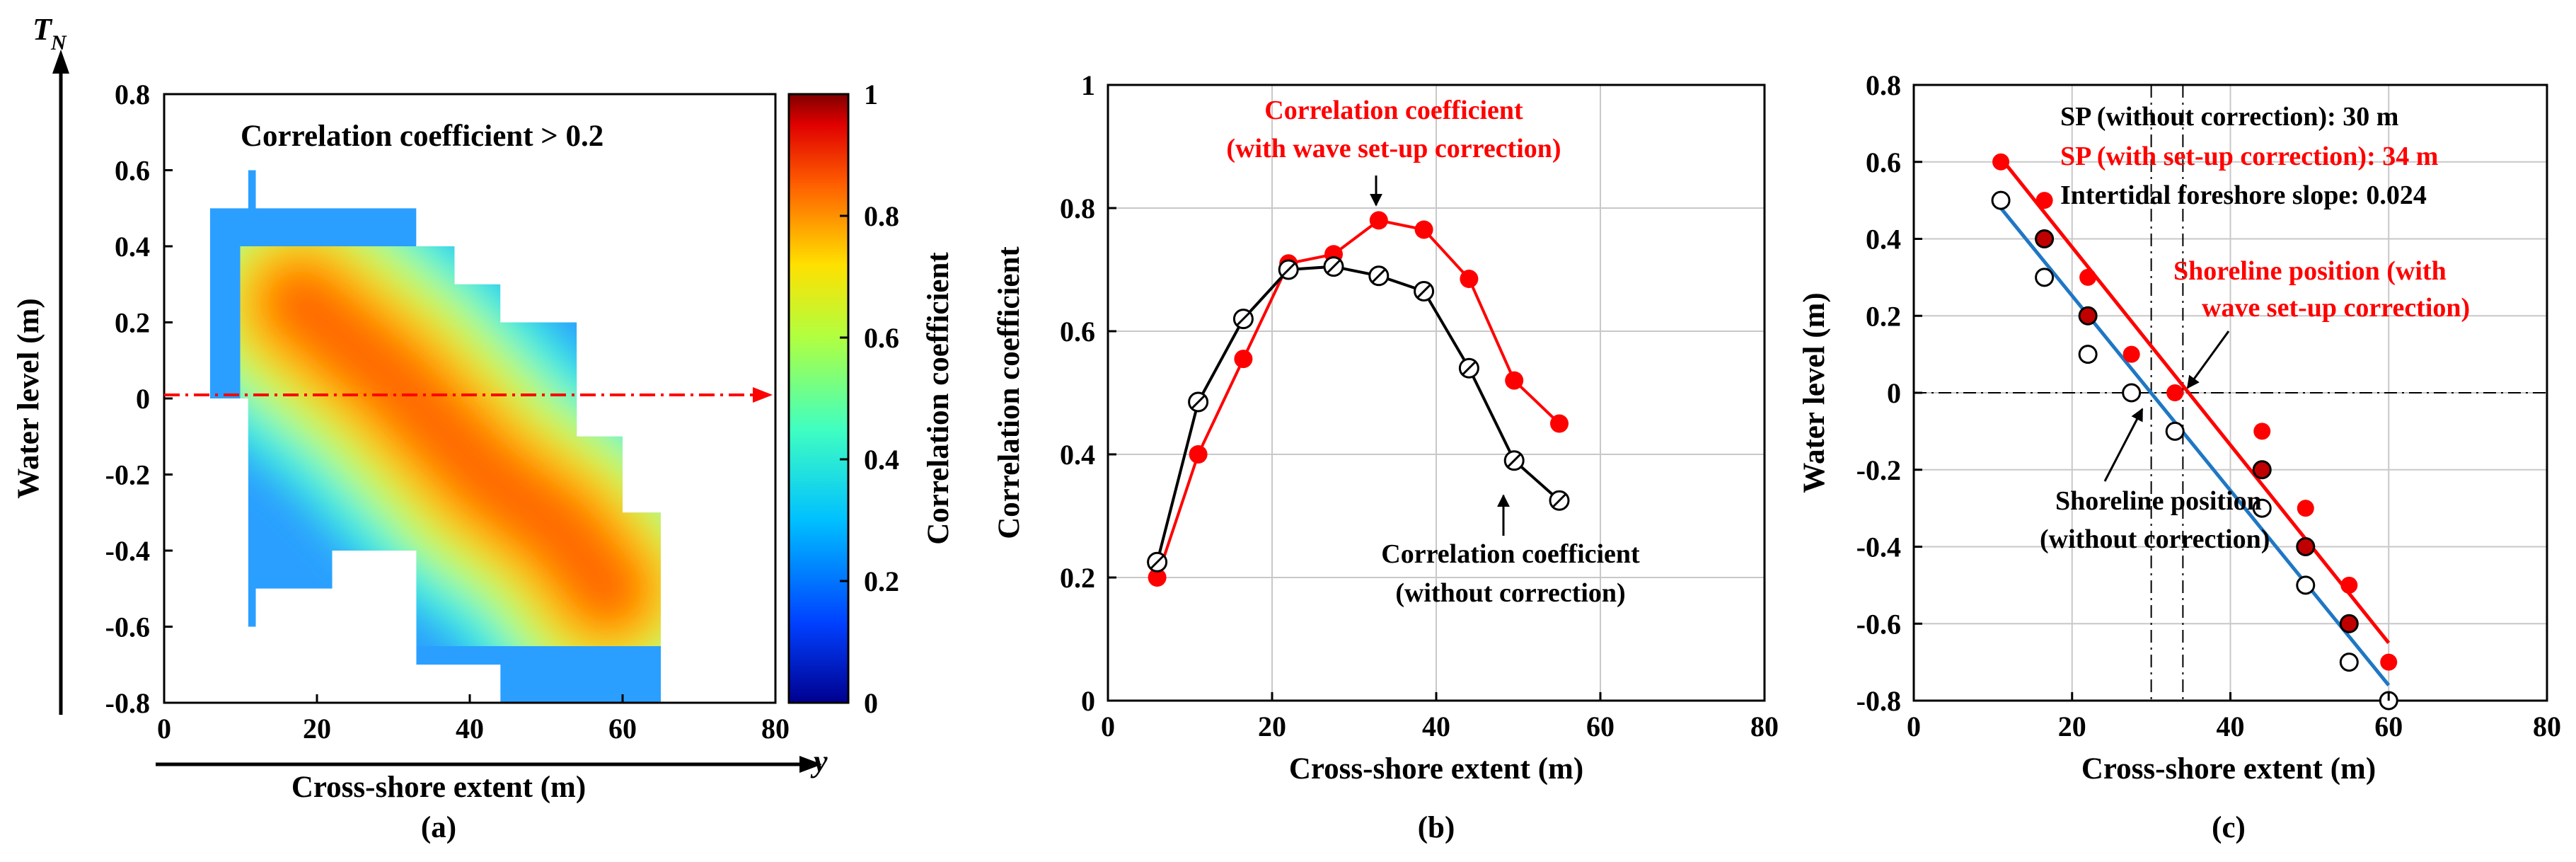 This screenshot has width=2576, height=862. I want to click on c-ytick-label: 0.2, so click(1883, 316).